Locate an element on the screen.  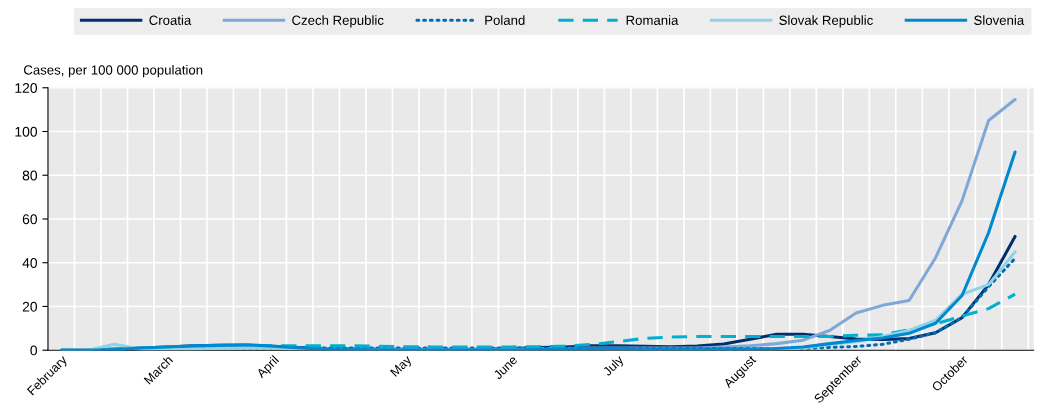
x-tick-label: May is located at coordinates (402, 366).